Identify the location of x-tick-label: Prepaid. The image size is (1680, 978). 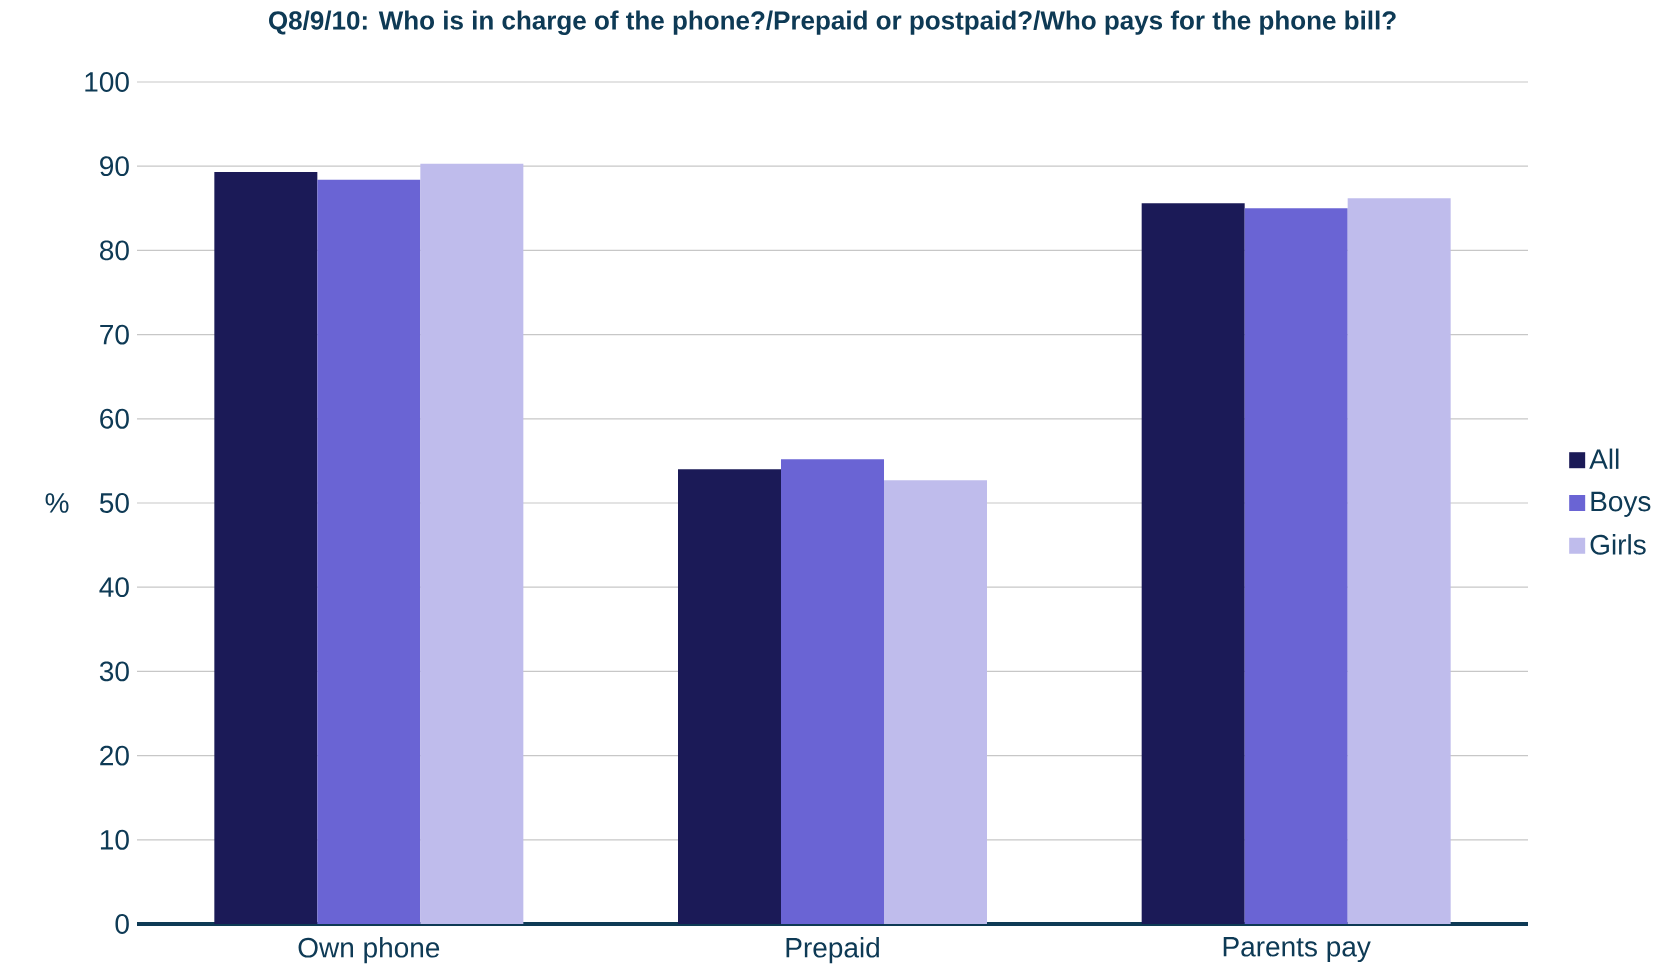
(832, 950).